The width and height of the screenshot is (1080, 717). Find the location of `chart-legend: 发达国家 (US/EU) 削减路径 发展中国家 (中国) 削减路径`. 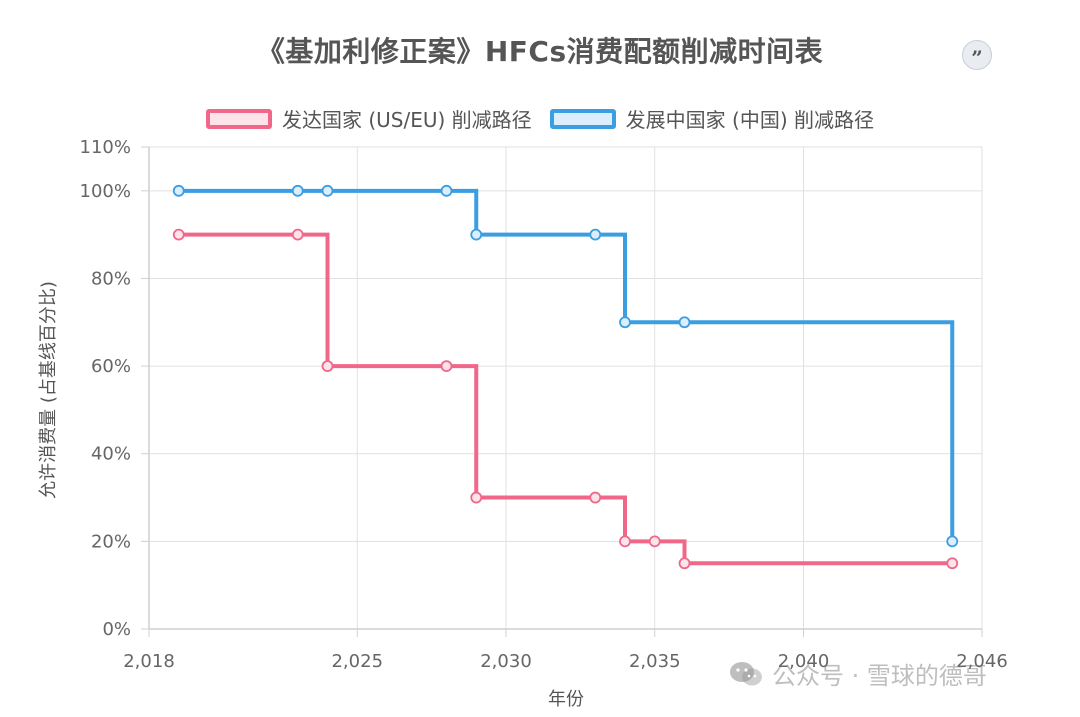

chart-legend: 发达国家 (US/EU) 削减路径 发展中国家 (中国) 削减路径 is located at coordinates (540, 118).